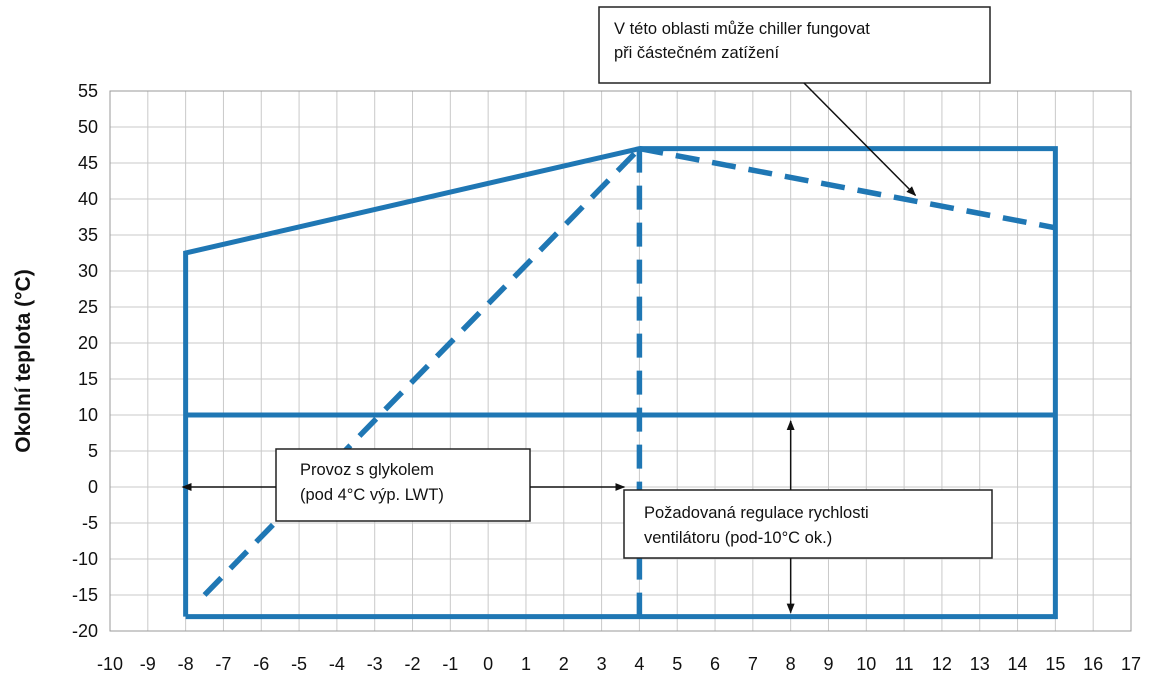  What do you see at coordinates (677, 664) in the screenshot?
I see `x-tick-label: 5` at bounding box center [677, 664].